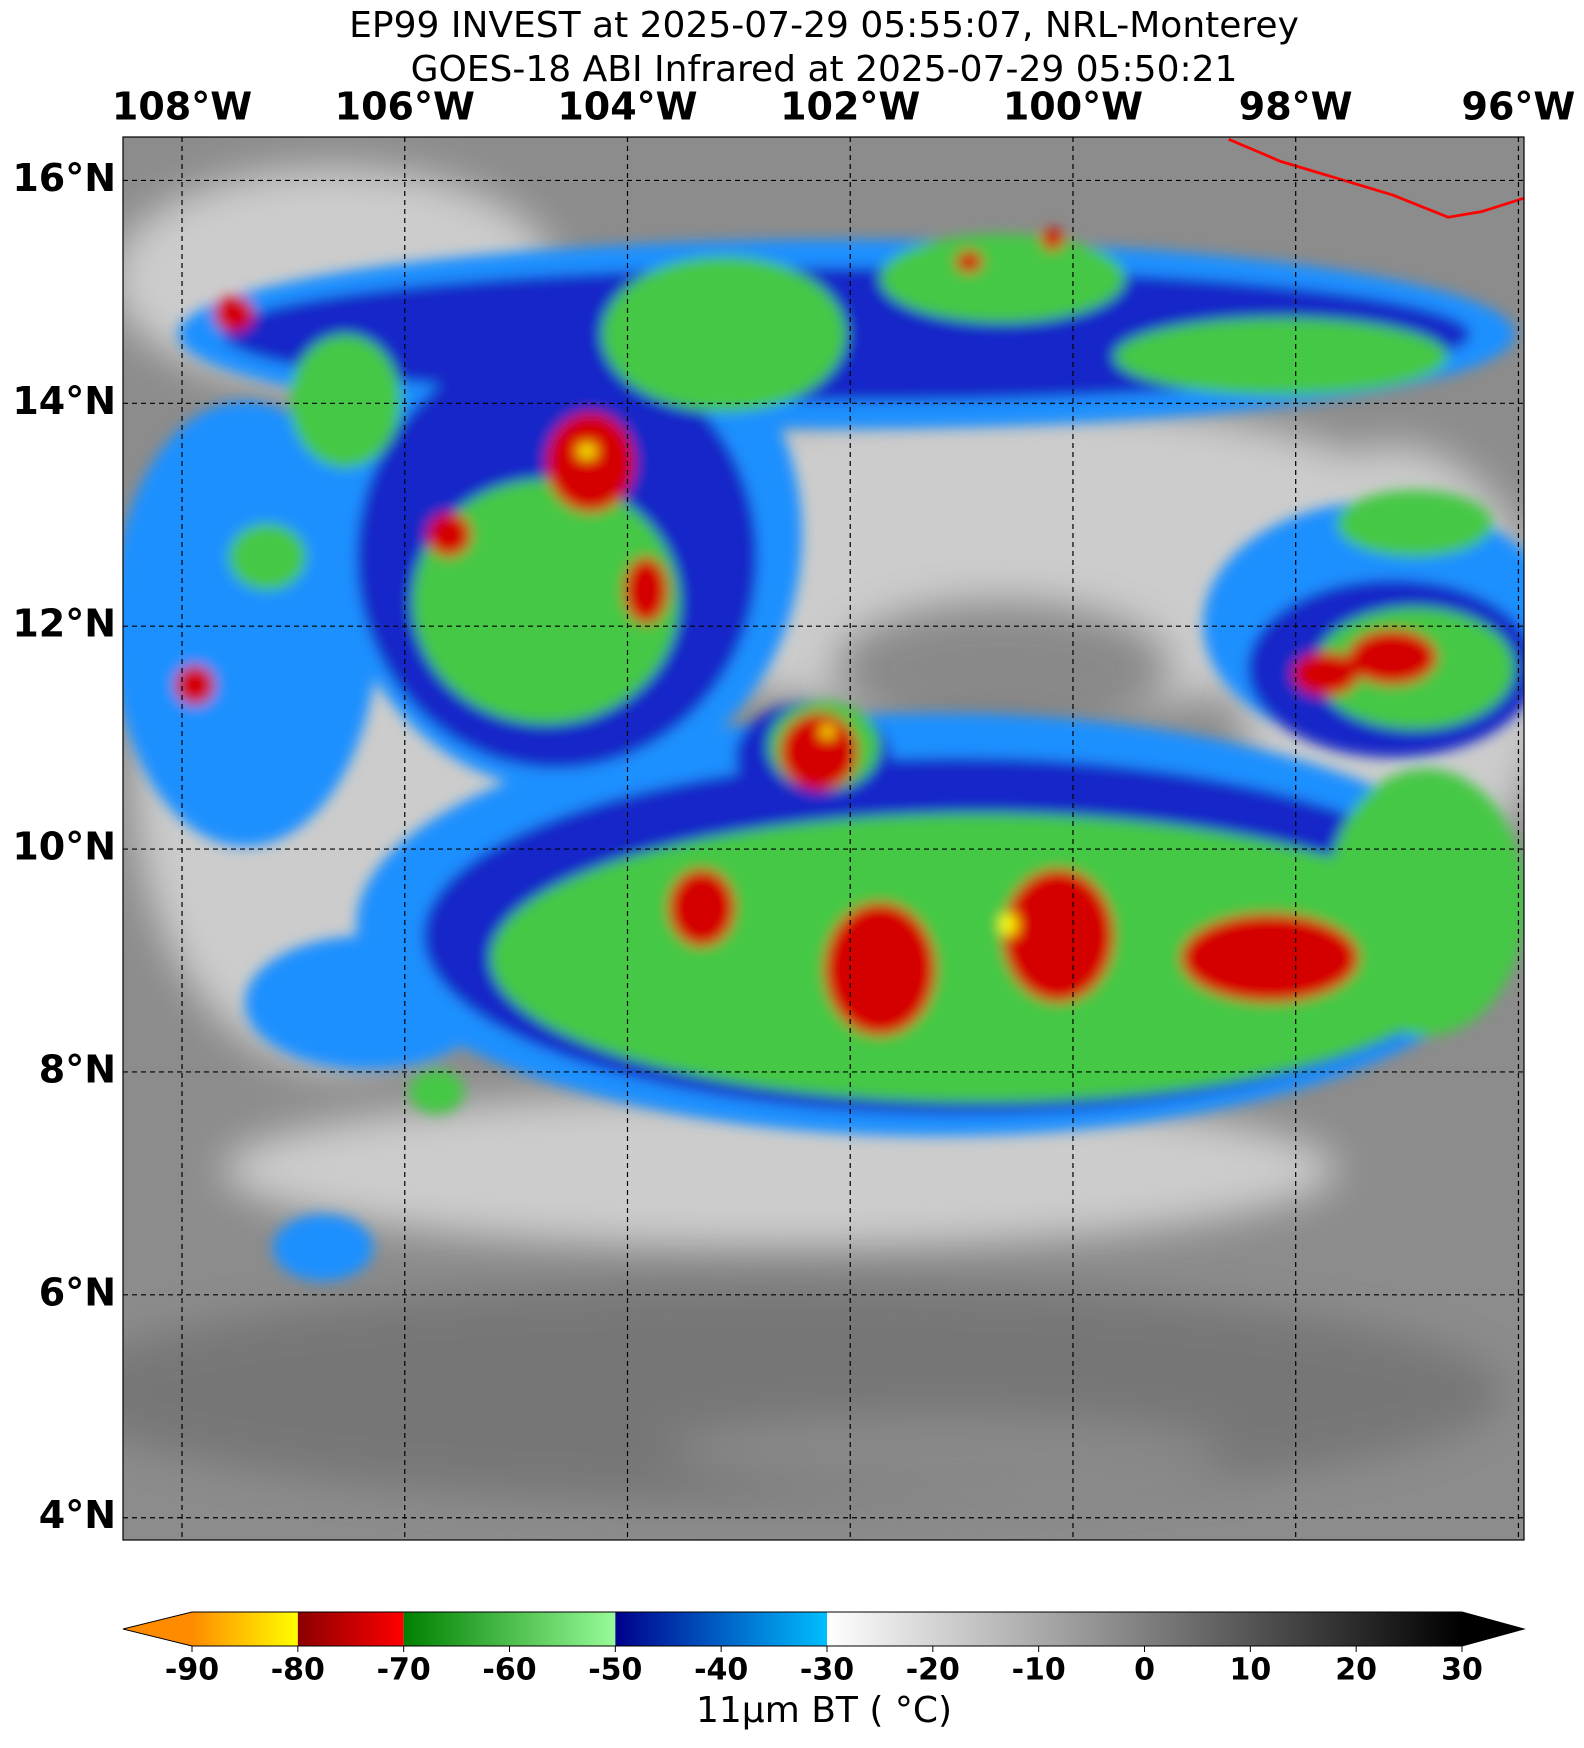  Describe the element at coordinates (1519, 107) in the screenshot. I see `x-tick-label: 96°W` at that location.